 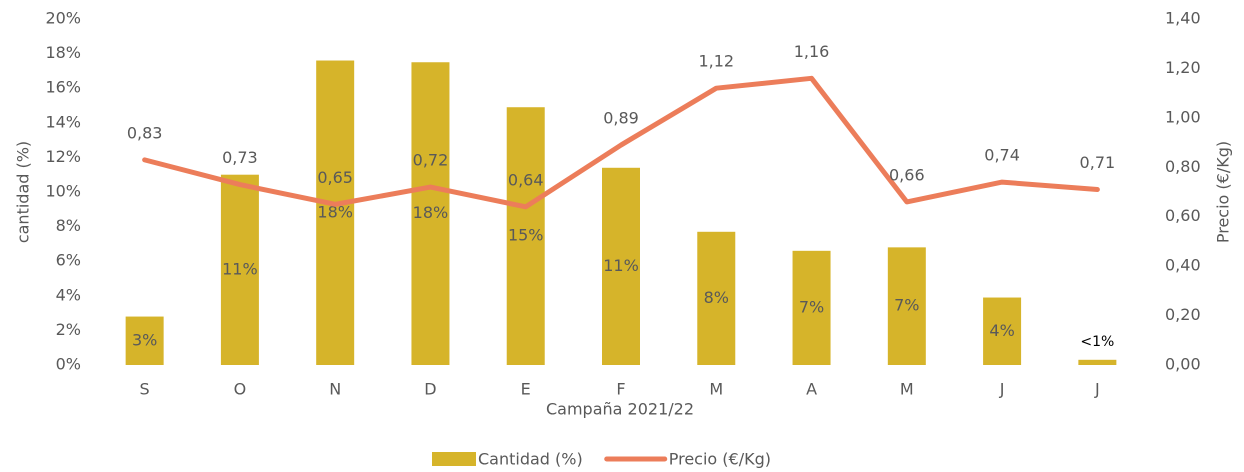 I want to click on line-value-label: 1,12, so click(x=716, y=61).